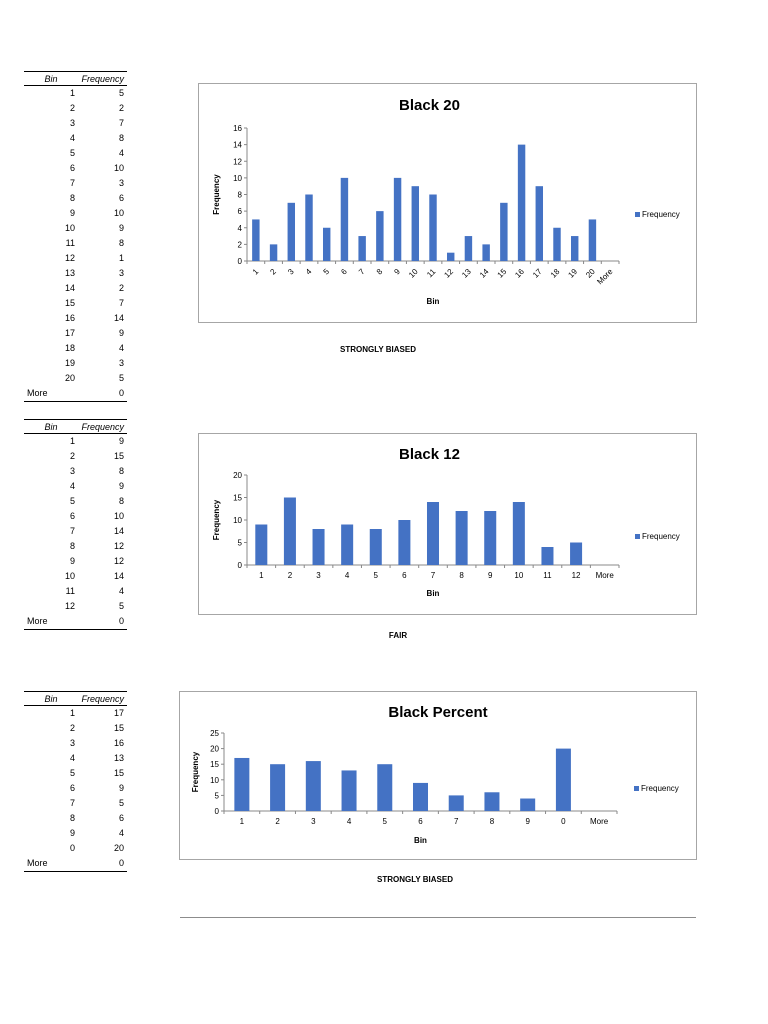 The height and width of the screenshot is (1024, 768). I want to click on x-tick-label: 1, so click(242, 821).